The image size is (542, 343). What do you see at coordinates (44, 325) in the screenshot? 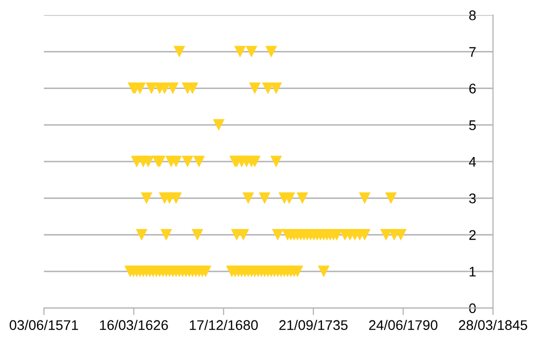
I see `x-tick-label: 03/06/1571` at bounding box center [44, 325].